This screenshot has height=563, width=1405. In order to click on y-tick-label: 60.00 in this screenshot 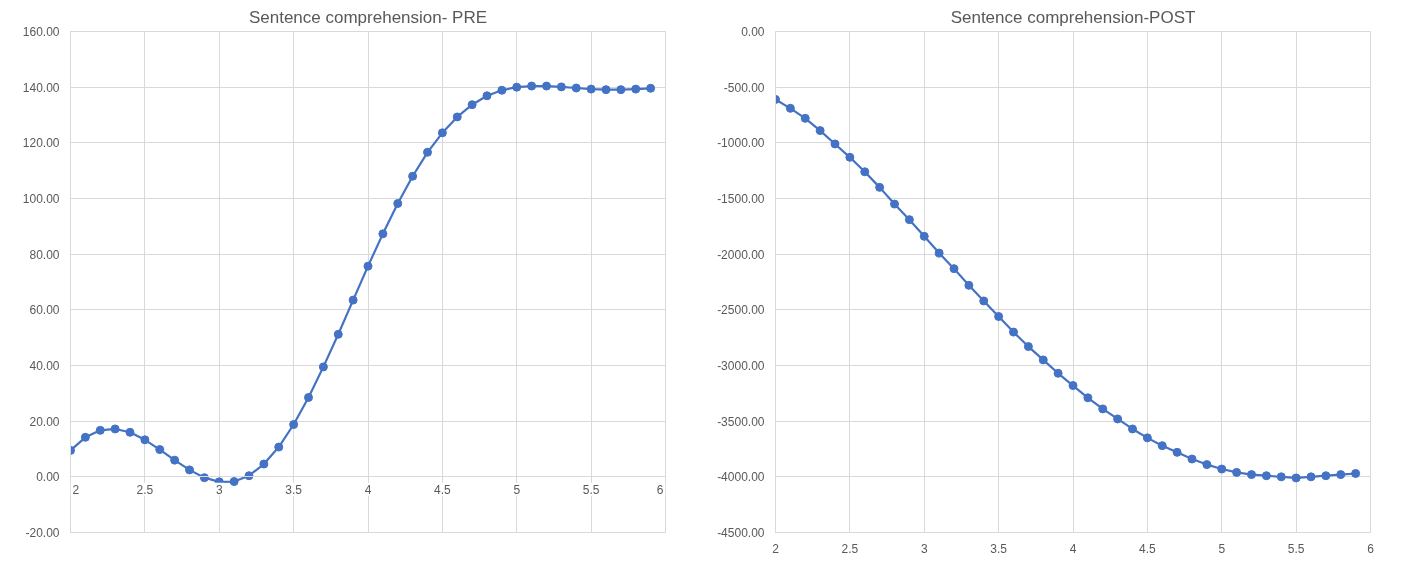, I will do `click(44, 310)`.